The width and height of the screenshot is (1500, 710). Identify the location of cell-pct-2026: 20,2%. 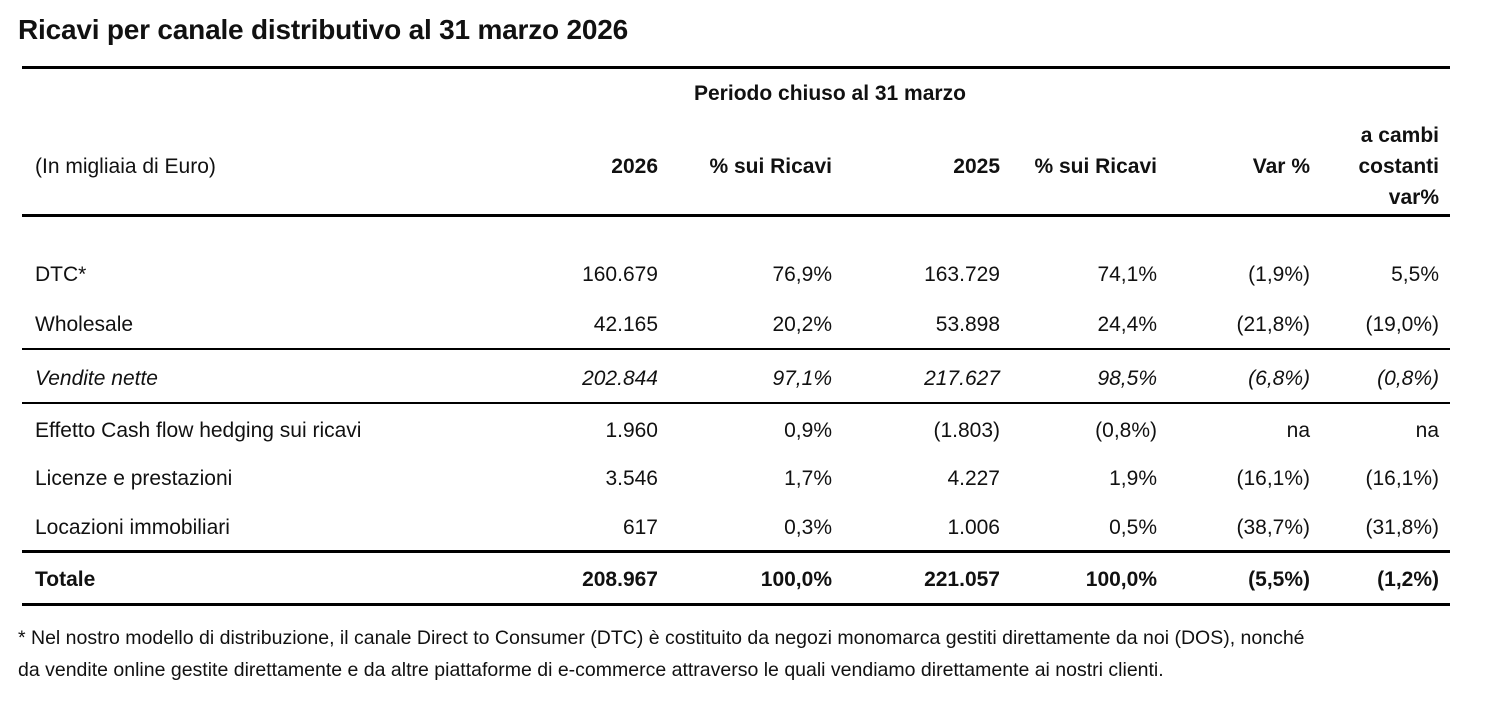
(802, 324).